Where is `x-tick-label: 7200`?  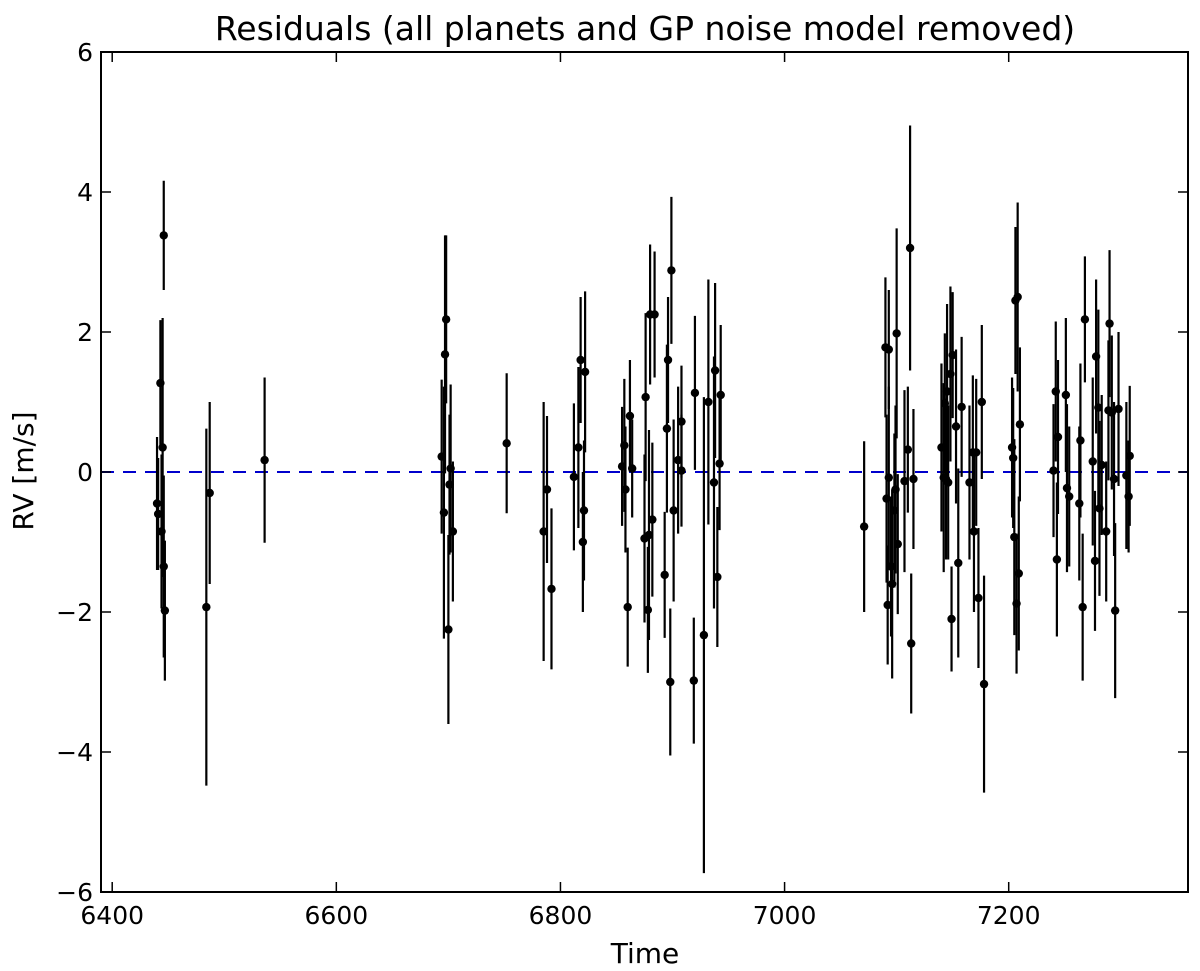
x-tick-label: 7200 is located at coordinates (1009, 915).